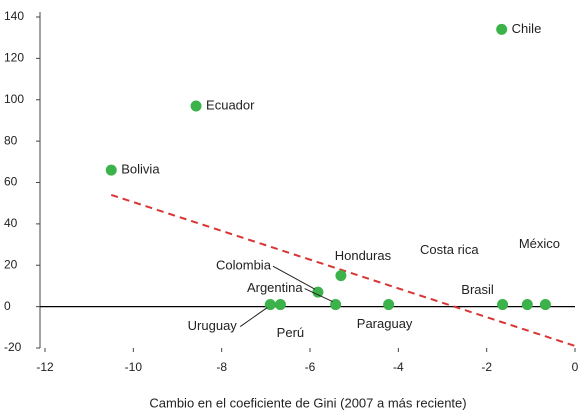 The width and height of the screenshot is (582, 419). I want to click on x-tick-label: -4, so click(398, 367).